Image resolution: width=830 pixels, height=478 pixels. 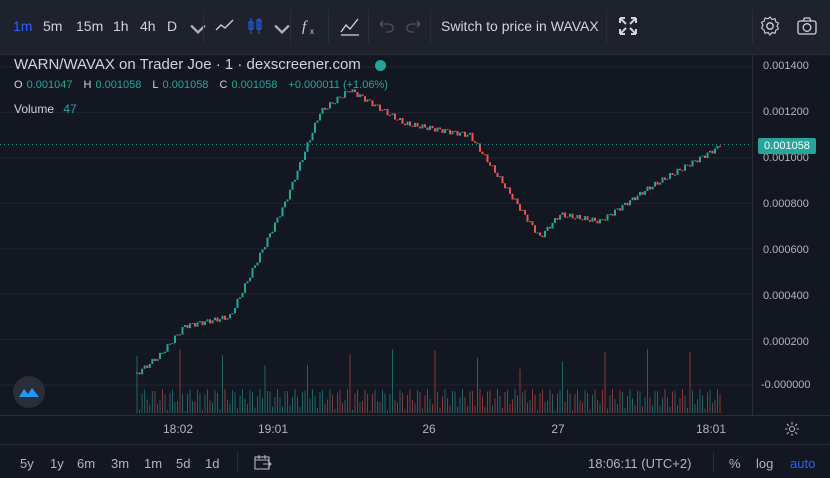 What do you see at coordinates (786, 66) in the screenshot?
I see `y-tick-label: 0.001400` at bounding box center [786, 66].